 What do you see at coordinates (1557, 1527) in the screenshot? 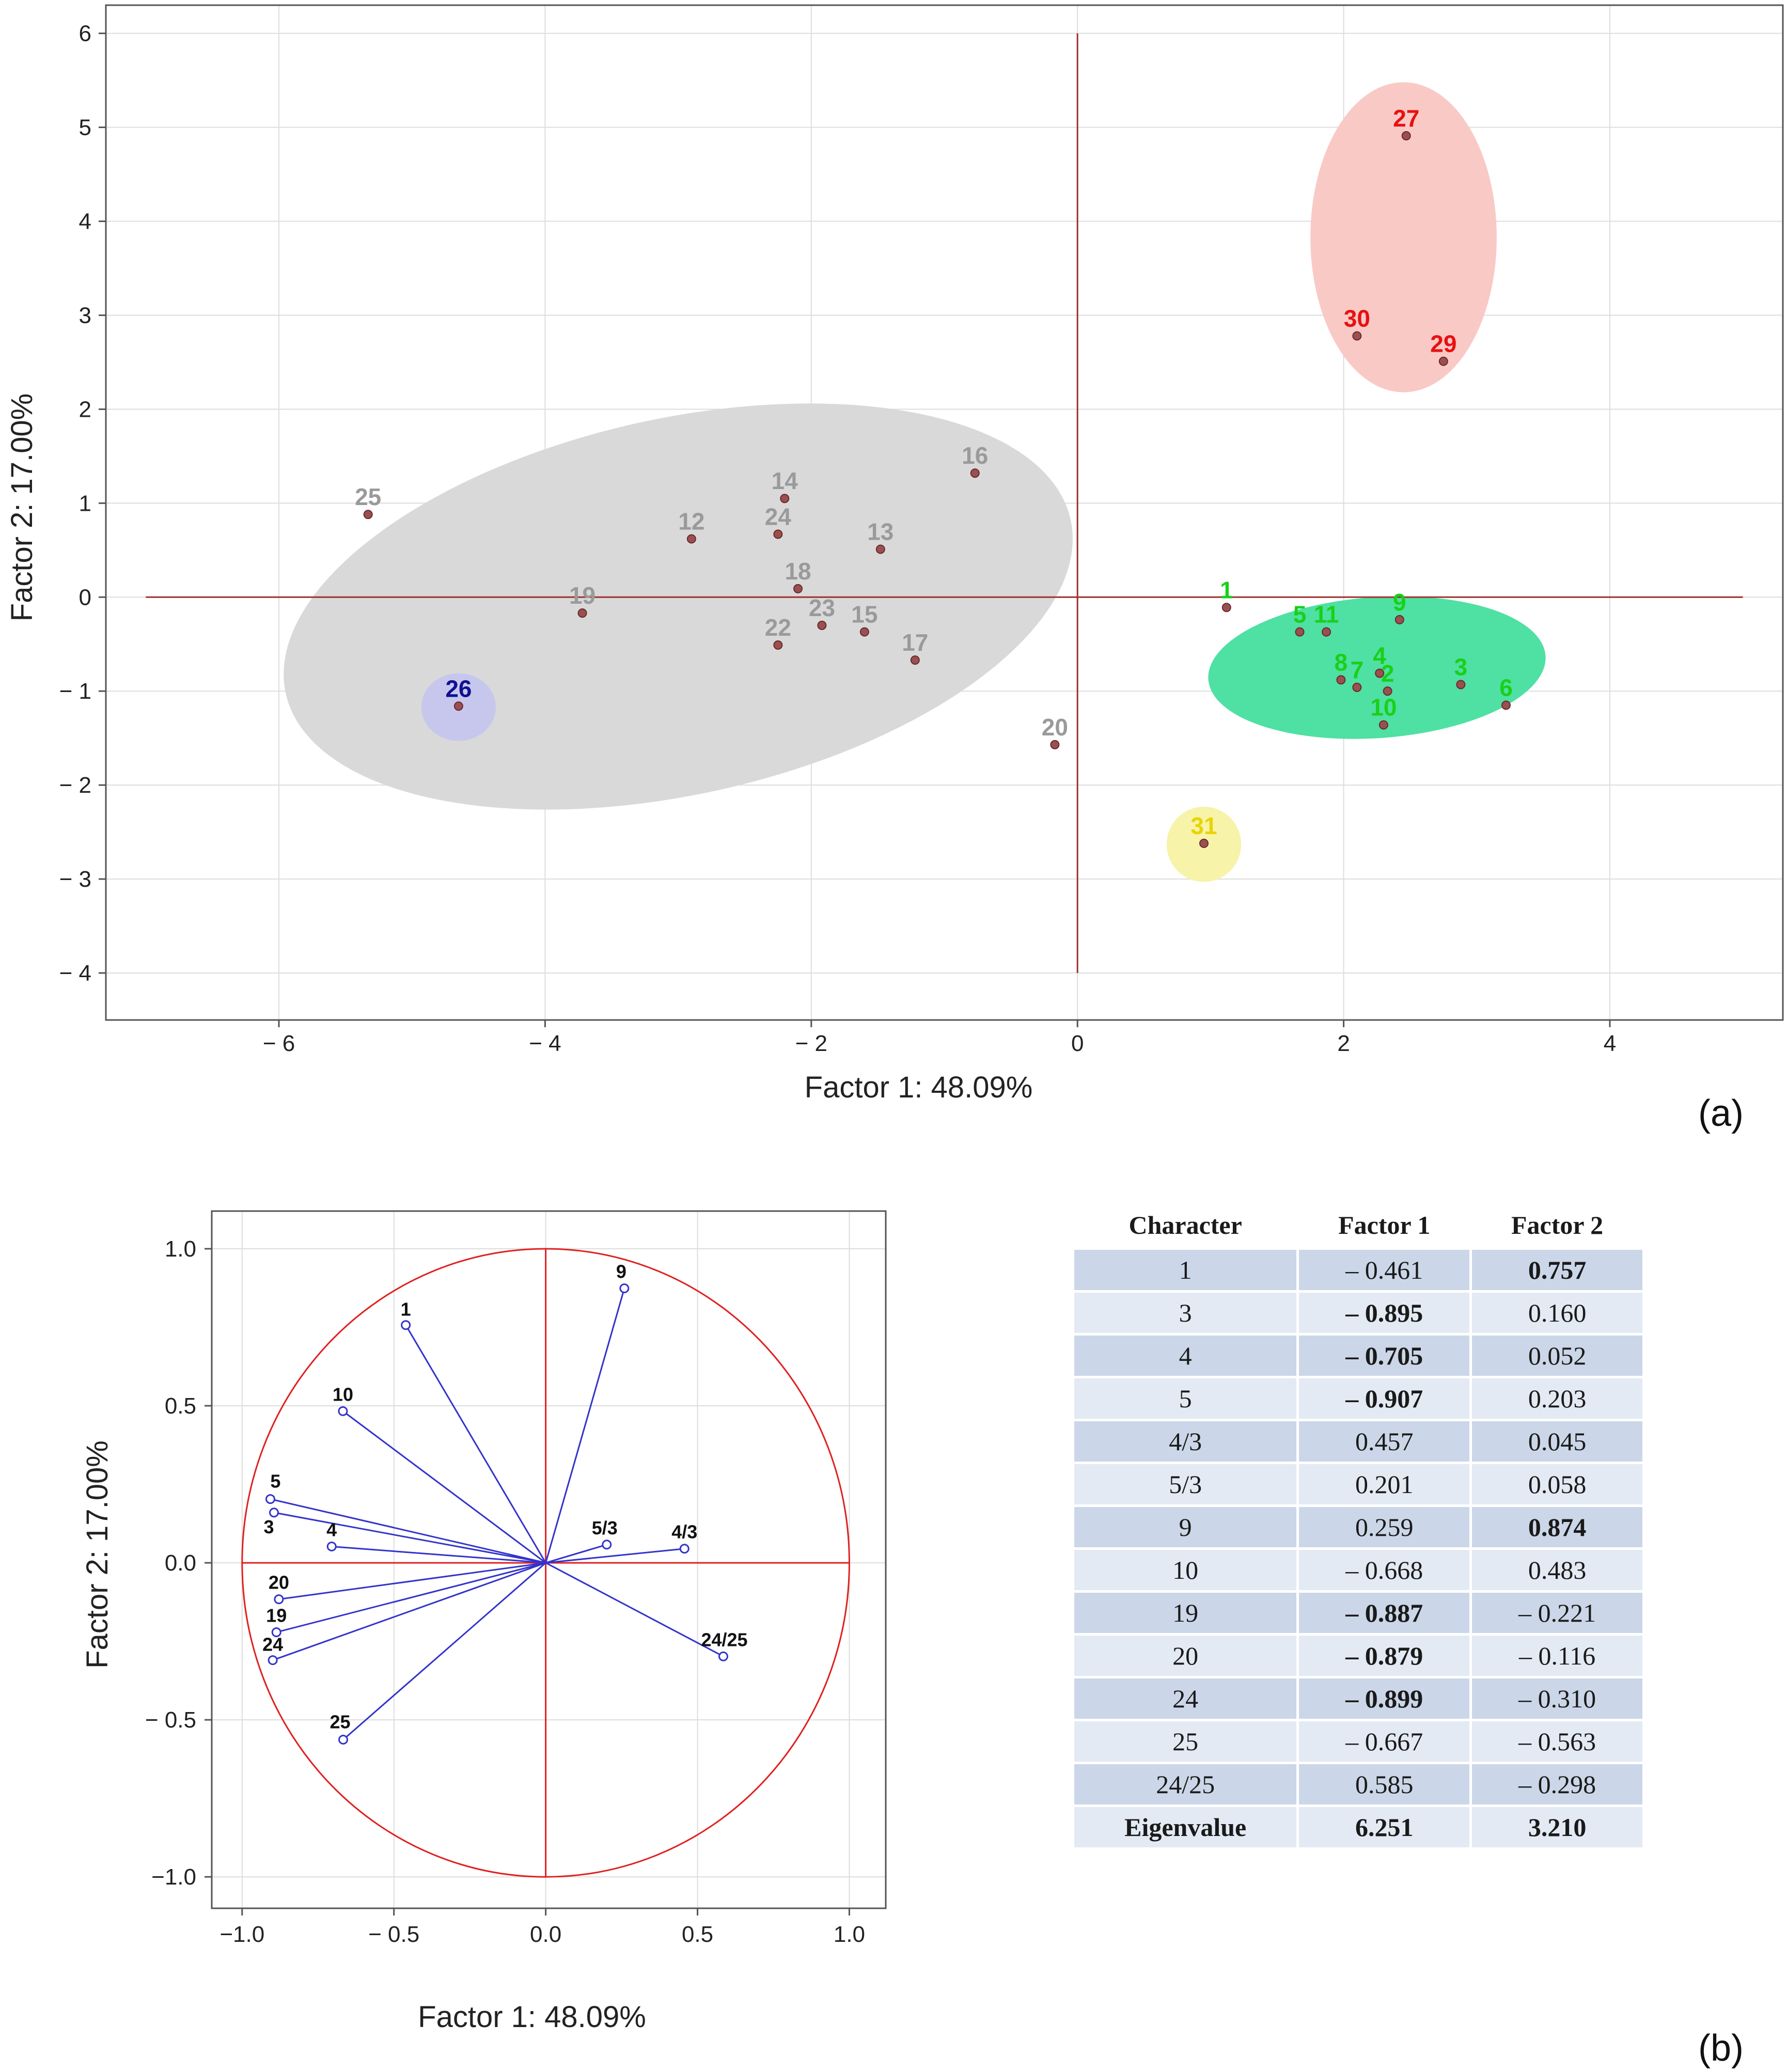
I see `factor-2-cell: 0.874` at bounding box center [1557, 1527].